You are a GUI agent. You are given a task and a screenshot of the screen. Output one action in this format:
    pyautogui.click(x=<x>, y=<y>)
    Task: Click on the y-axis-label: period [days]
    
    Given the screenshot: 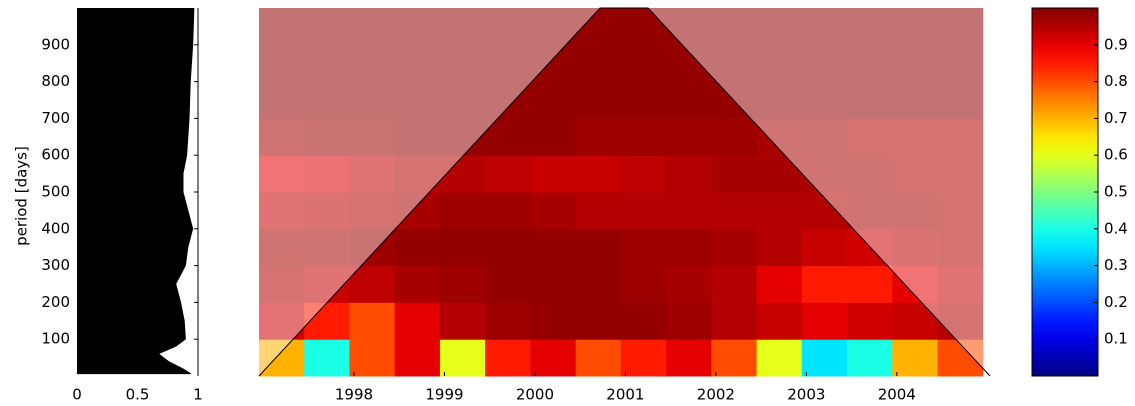 What is the action you would take?
    pyautogui.click(x=22, y=196)
    